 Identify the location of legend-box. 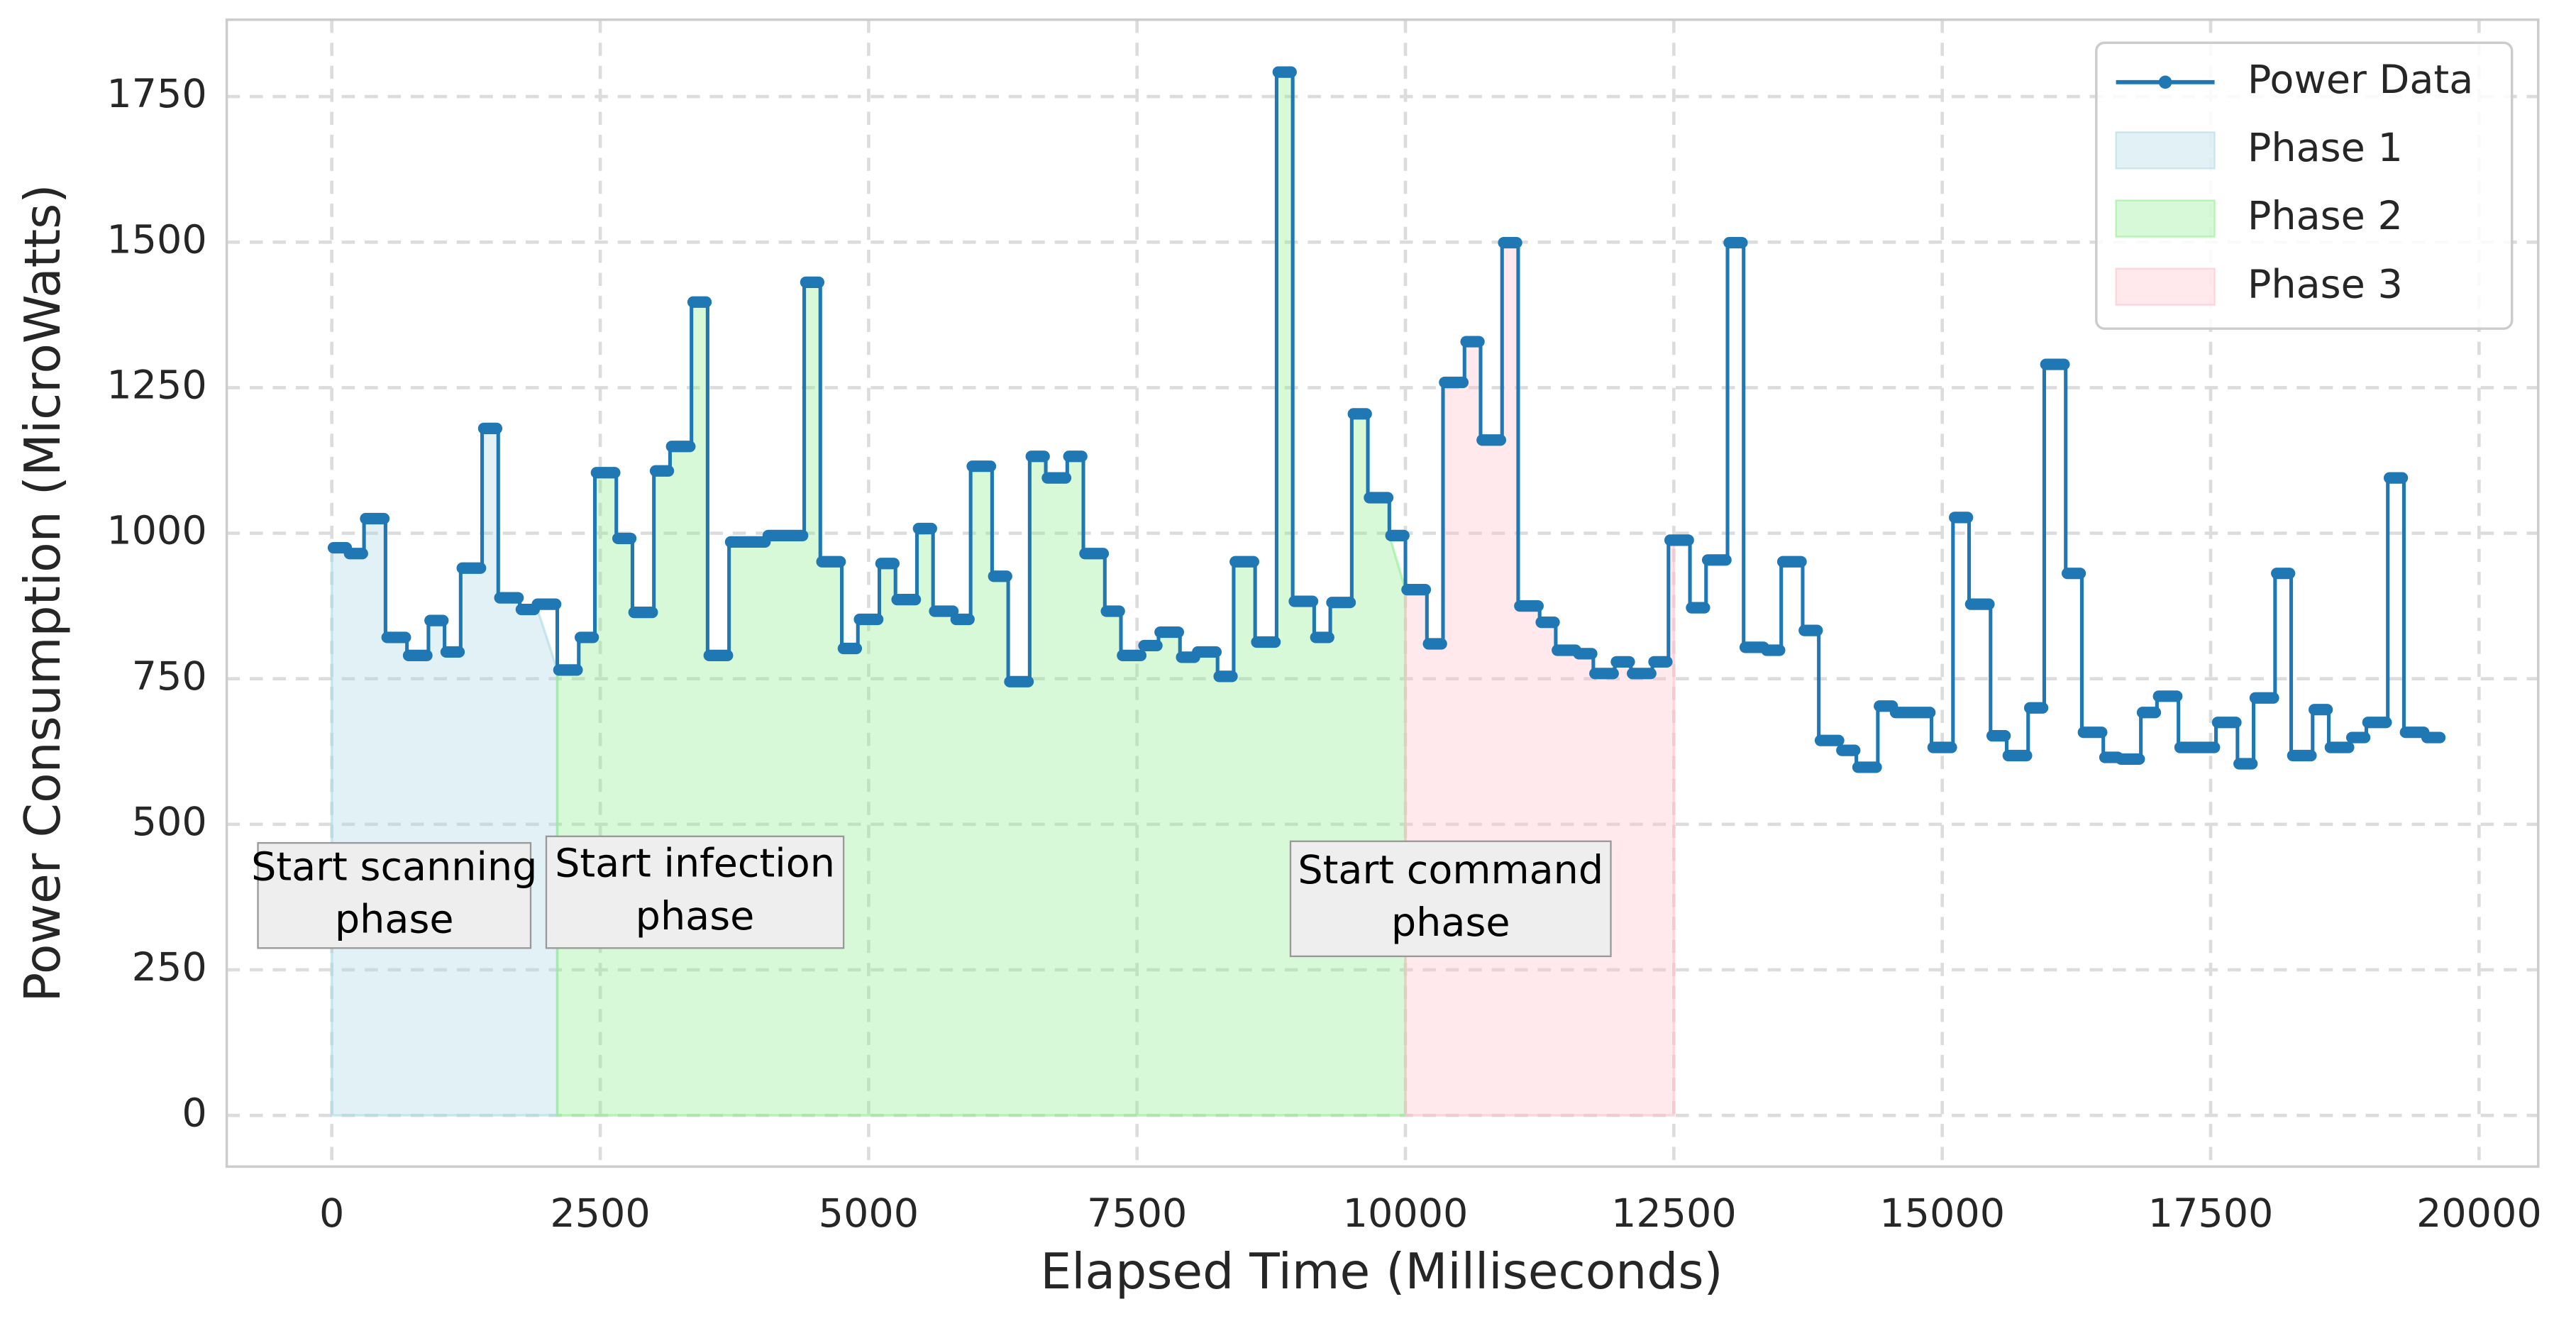
(2304, 186).